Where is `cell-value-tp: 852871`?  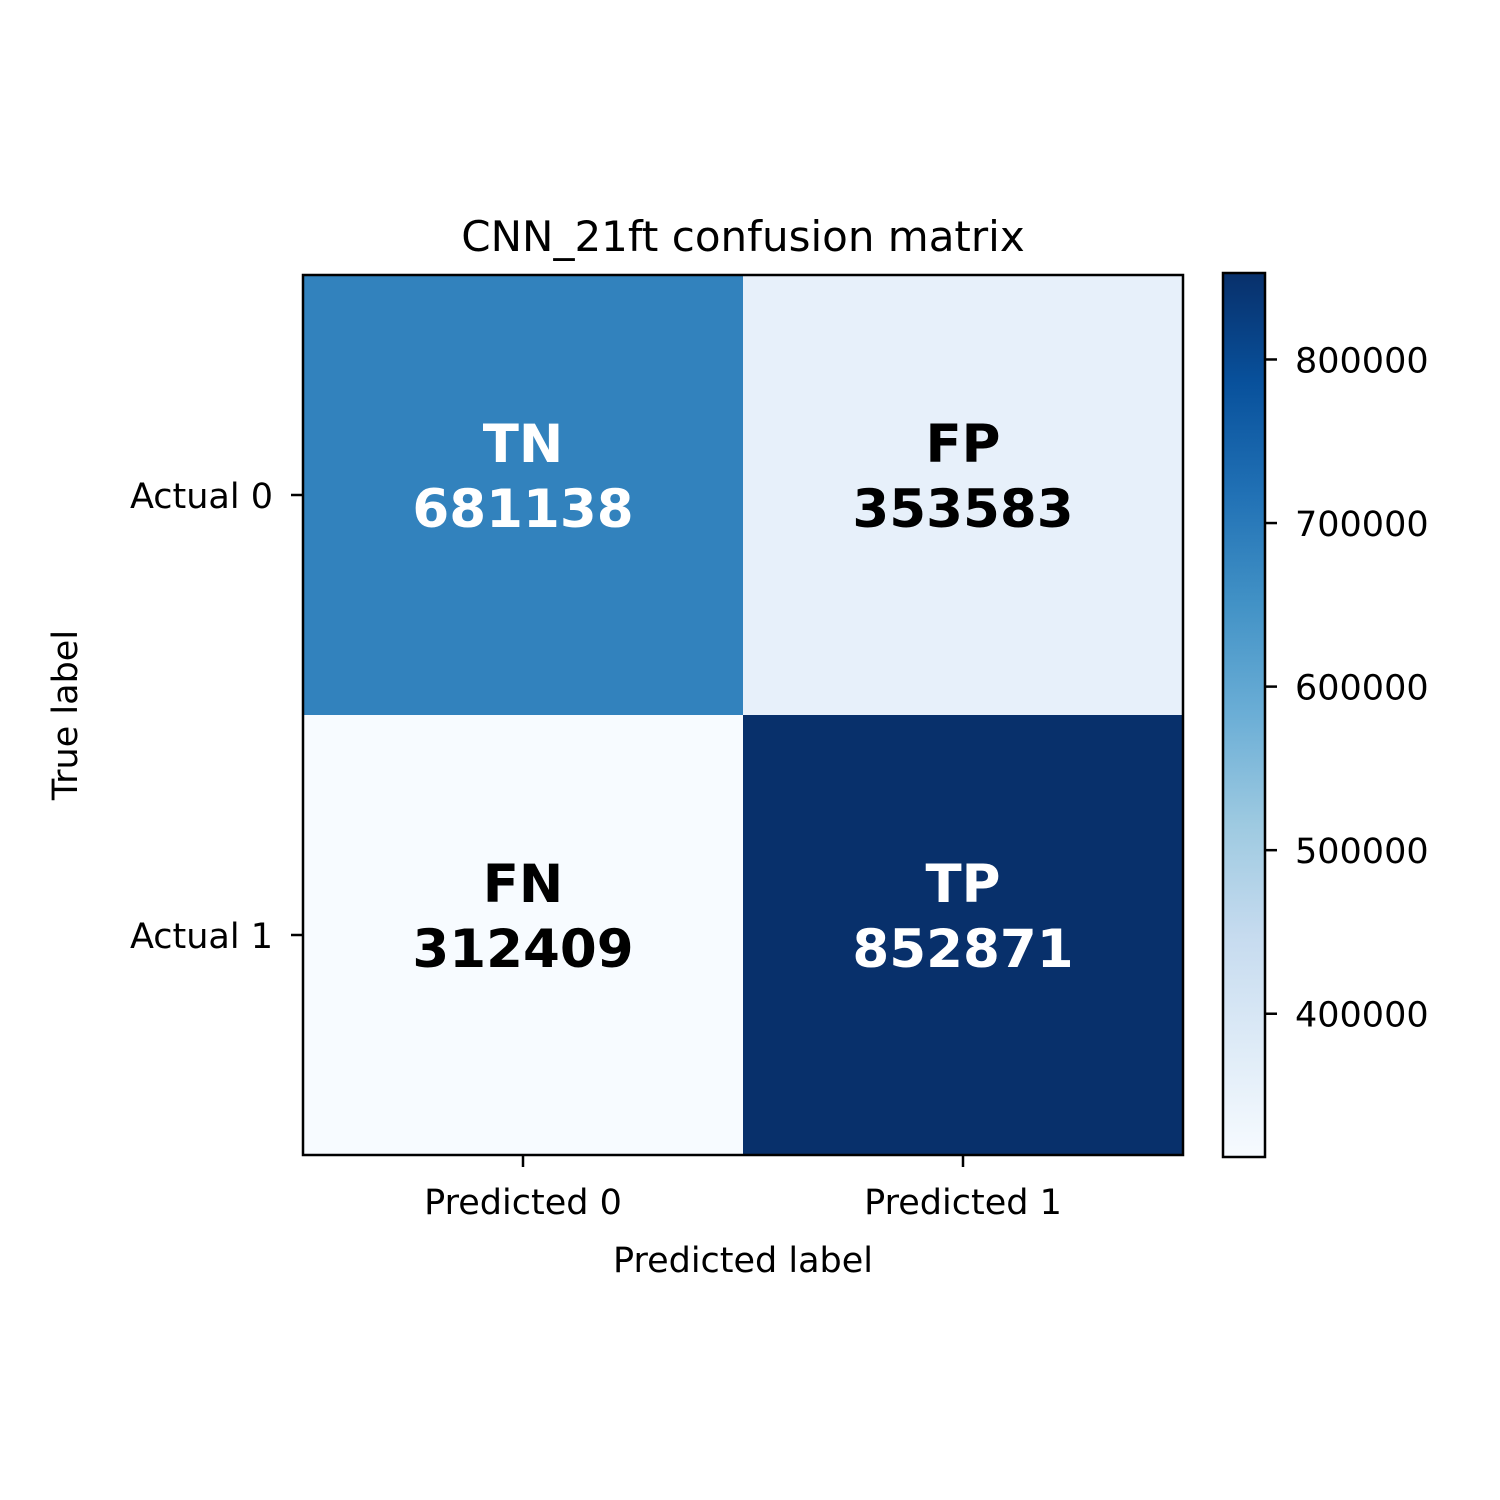
cell-value-tp: 852871 is located at coordinates (962, 949).